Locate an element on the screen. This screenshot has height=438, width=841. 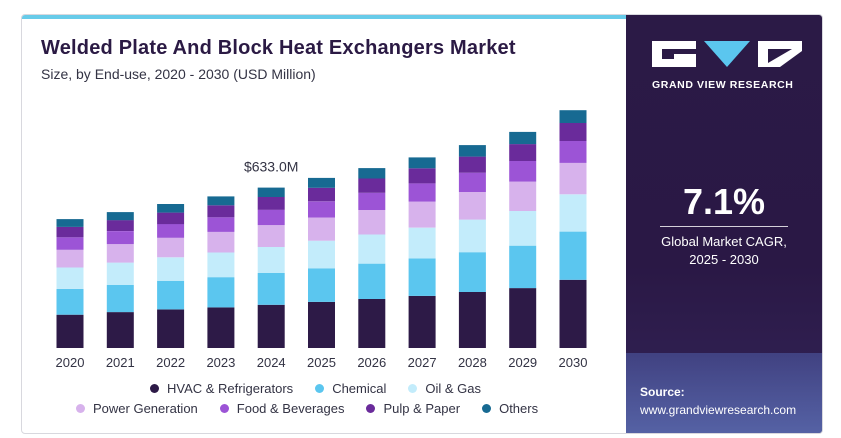
bar-segment-2021-s5 is located at coordinates (120, 225).